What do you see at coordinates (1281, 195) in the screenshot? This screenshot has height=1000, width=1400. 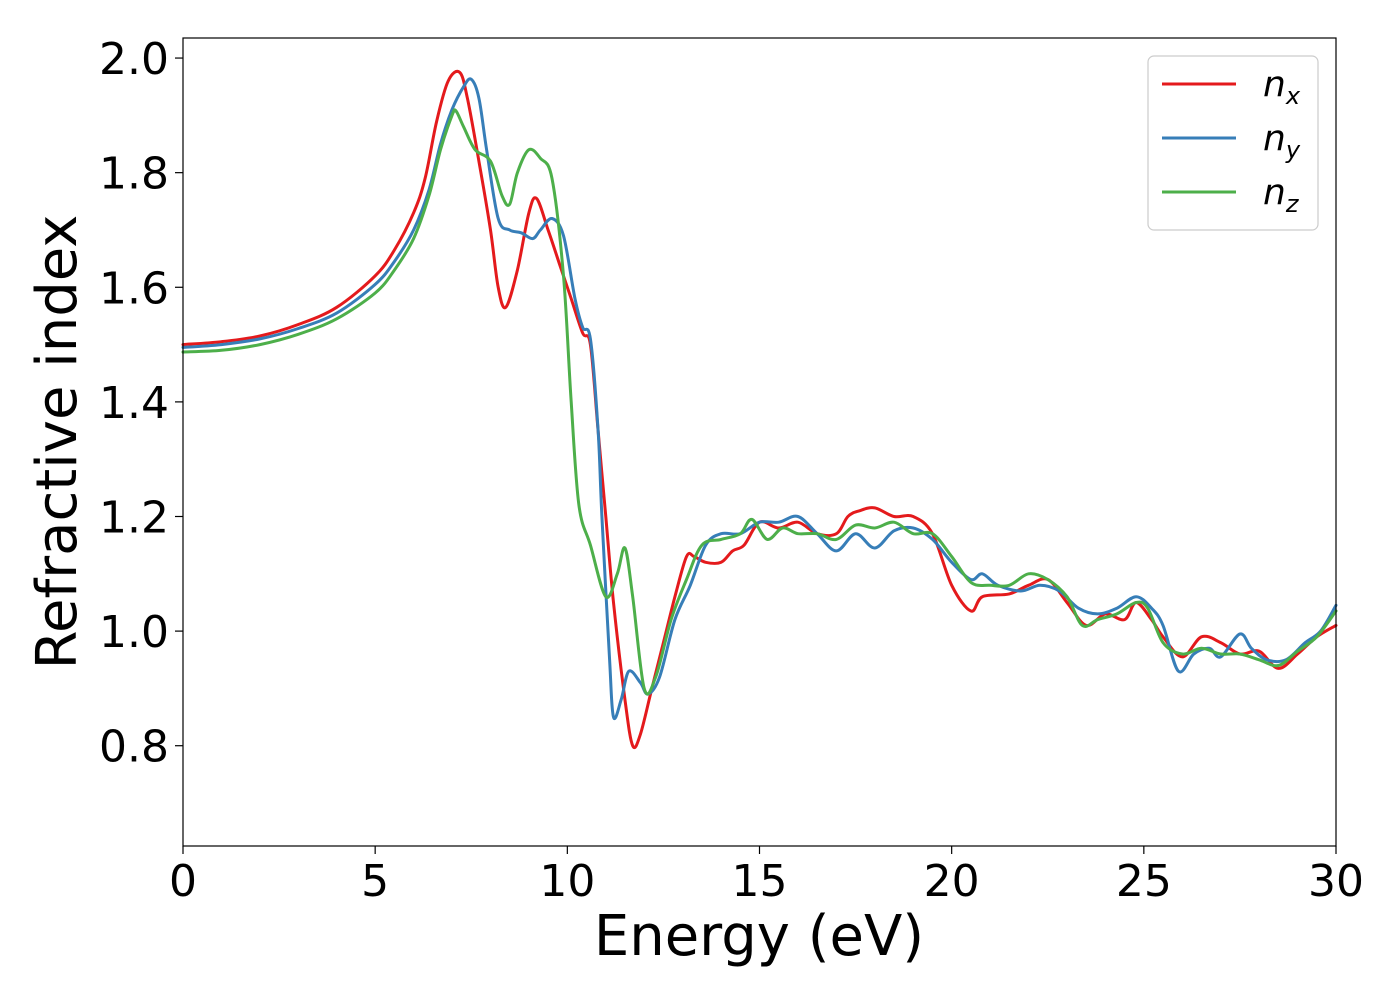 I see `legend-label-nz: nz` at bounding box center [1281, 195].